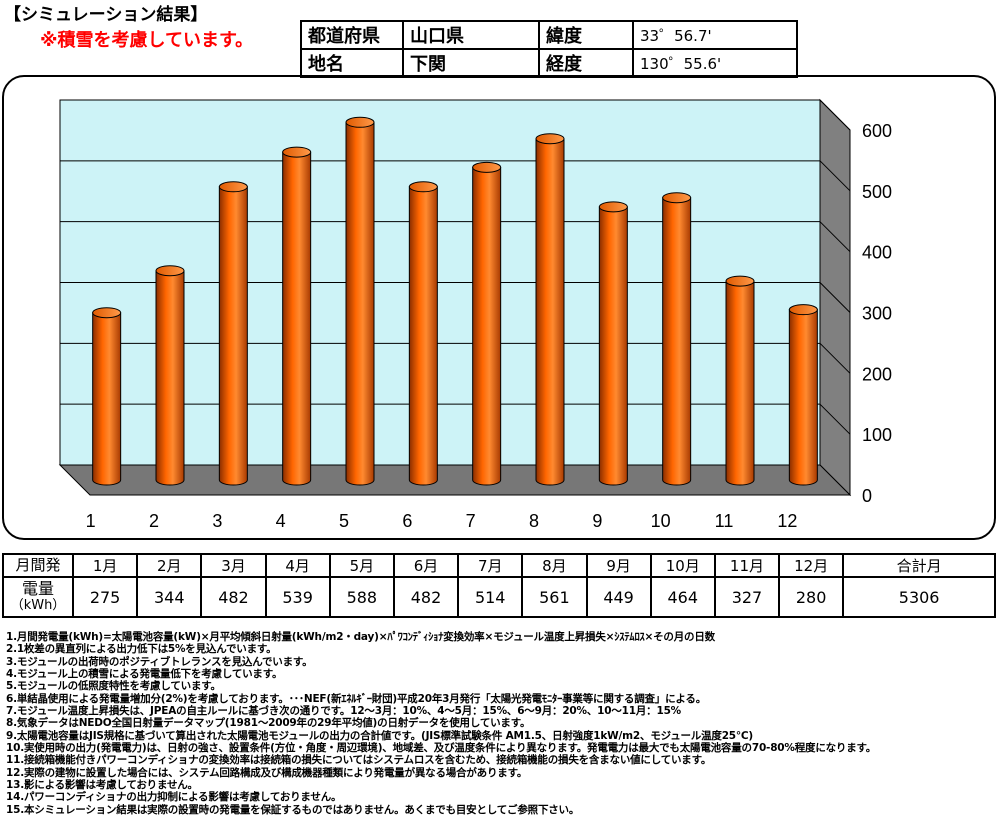  Describe the element at coordinates (747, 565) in the screenshot. I see `month-cell: 11月` at that location.